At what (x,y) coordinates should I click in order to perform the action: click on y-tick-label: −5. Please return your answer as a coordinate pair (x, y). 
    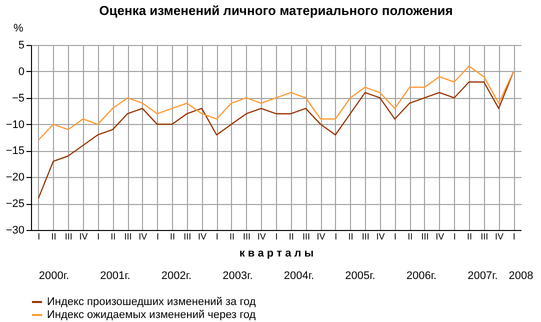
    Looking at the image, I should click on (18, 98).